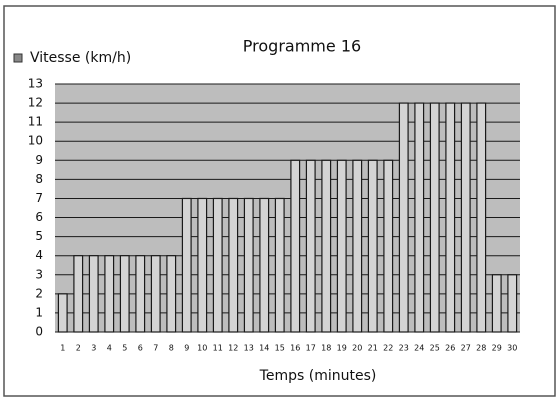 The height and width of the screenshot is (401, 560). What do you see at coordinates (295, 348) in the screenshot?
I see `x-tick-label: 16` at bounding box center [295, 348].